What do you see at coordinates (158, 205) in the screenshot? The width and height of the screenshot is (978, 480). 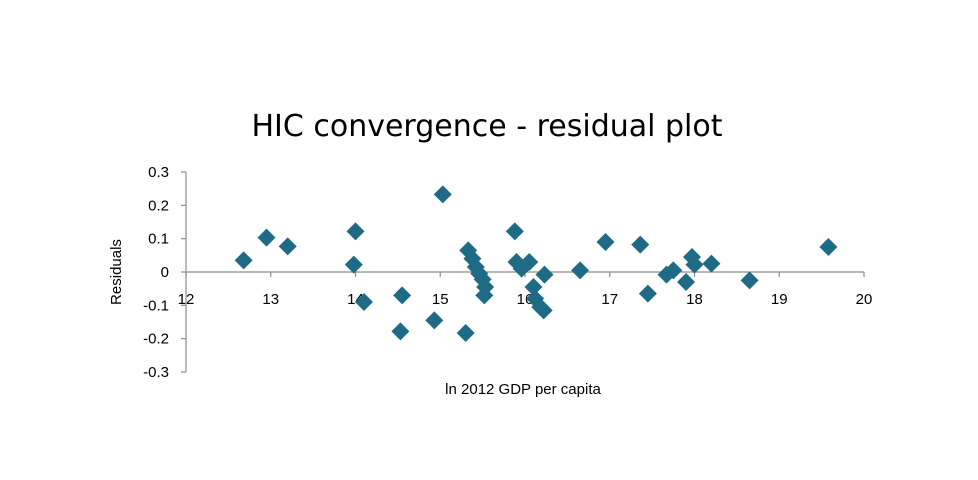 I see `y-tick-label: 0.2` at bounding box center [158, 205].